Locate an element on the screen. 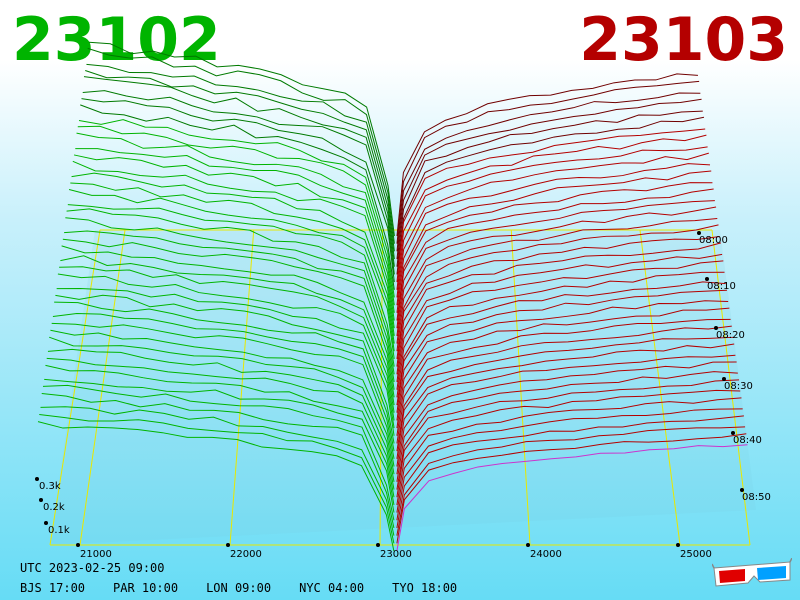 This screenshot has height=600, width=800. time-tick-label: 08:20 is located at coordinates (730, 335).